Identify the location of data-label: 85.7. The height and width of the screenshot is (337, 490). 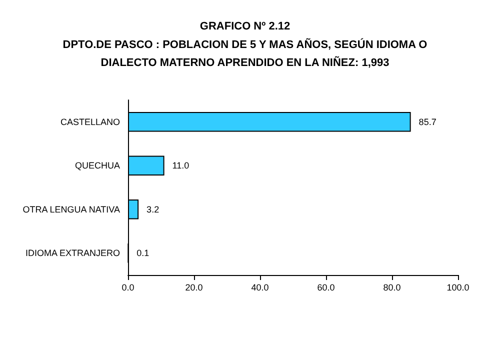
(427, 121).